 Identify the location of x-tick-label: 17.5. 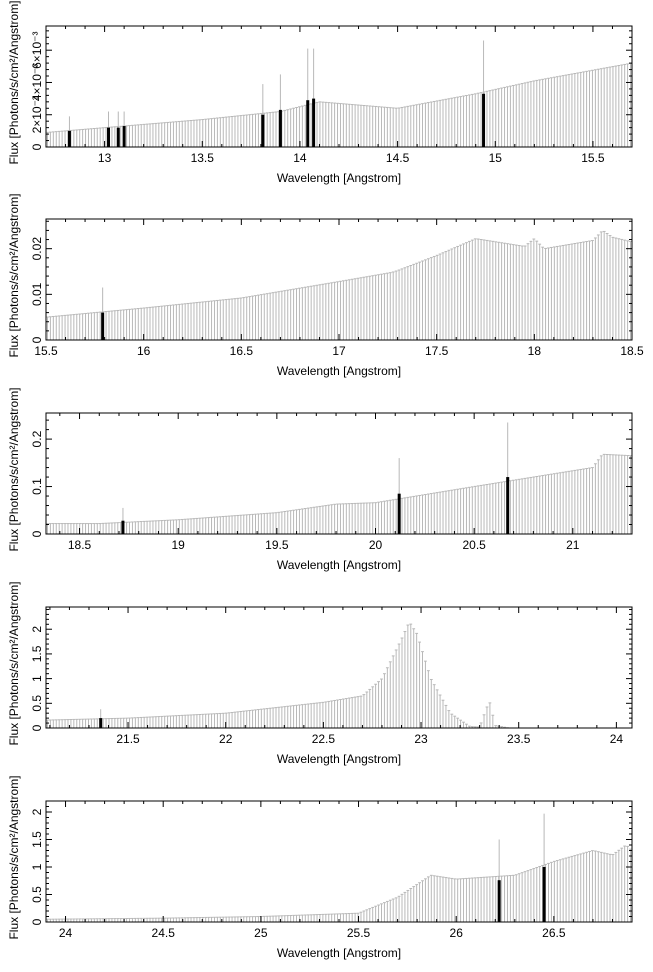
(437, 351).